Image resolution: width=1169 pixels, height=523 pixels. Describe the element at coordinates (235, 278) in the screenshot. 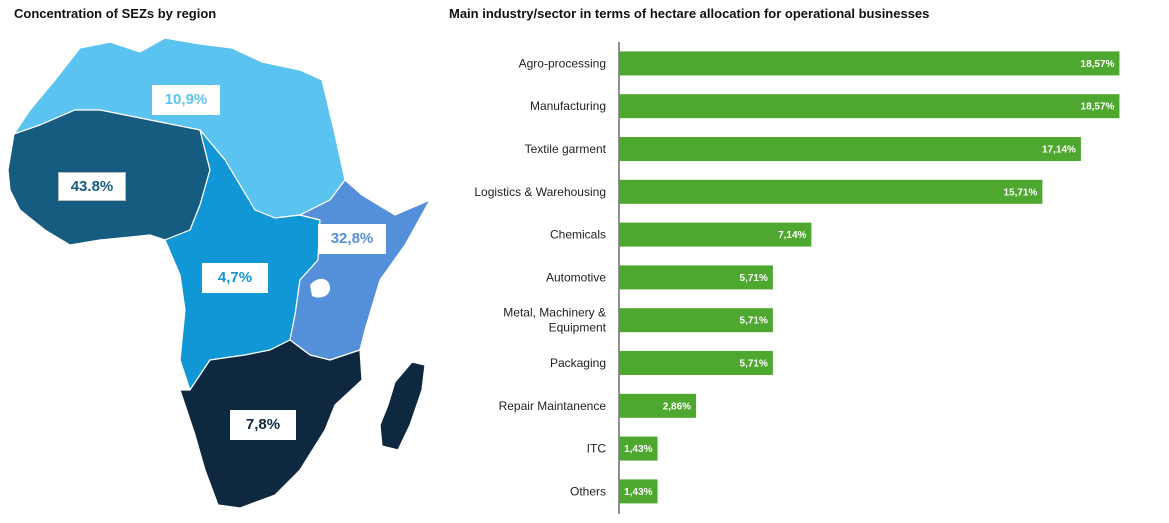

I see `central-africa-value-label: 4,7%` at that location.